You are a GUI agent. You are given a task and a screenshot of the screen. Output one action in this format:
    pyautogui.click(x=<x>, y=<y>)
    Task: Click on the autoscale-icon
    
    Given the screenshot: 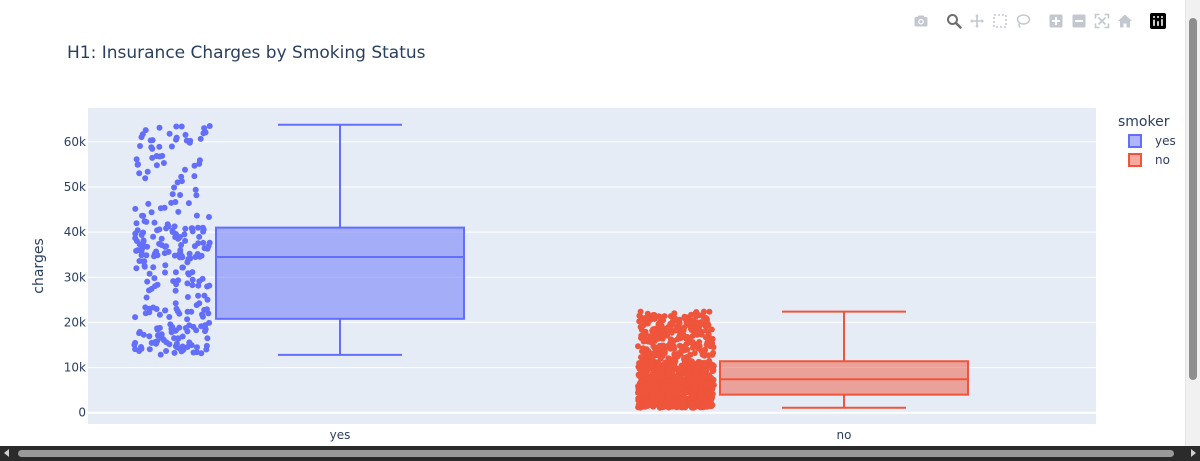 What is the action you would take?
    pyautogui.click(x=1102, y=21)
    